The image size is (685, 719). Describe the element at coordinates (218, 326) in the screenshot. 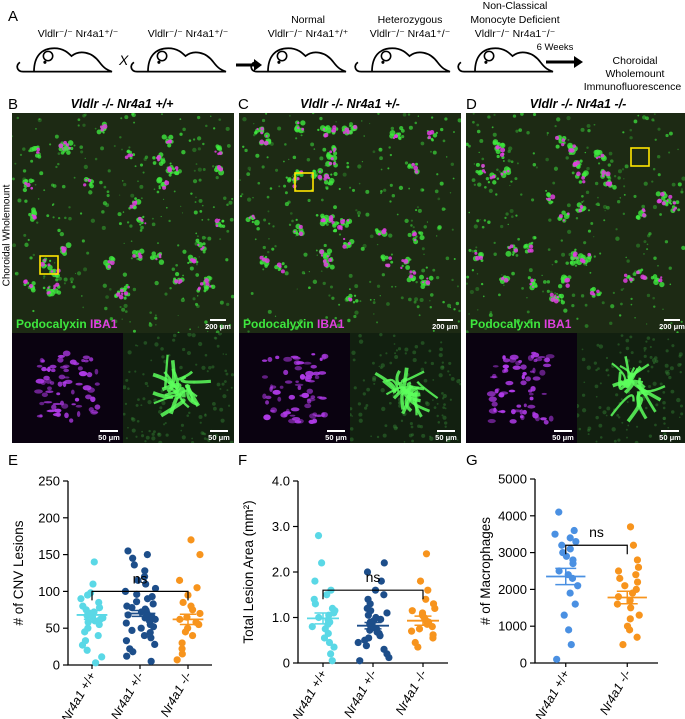

I see `scale-bar-label: 200 μm` at that location.